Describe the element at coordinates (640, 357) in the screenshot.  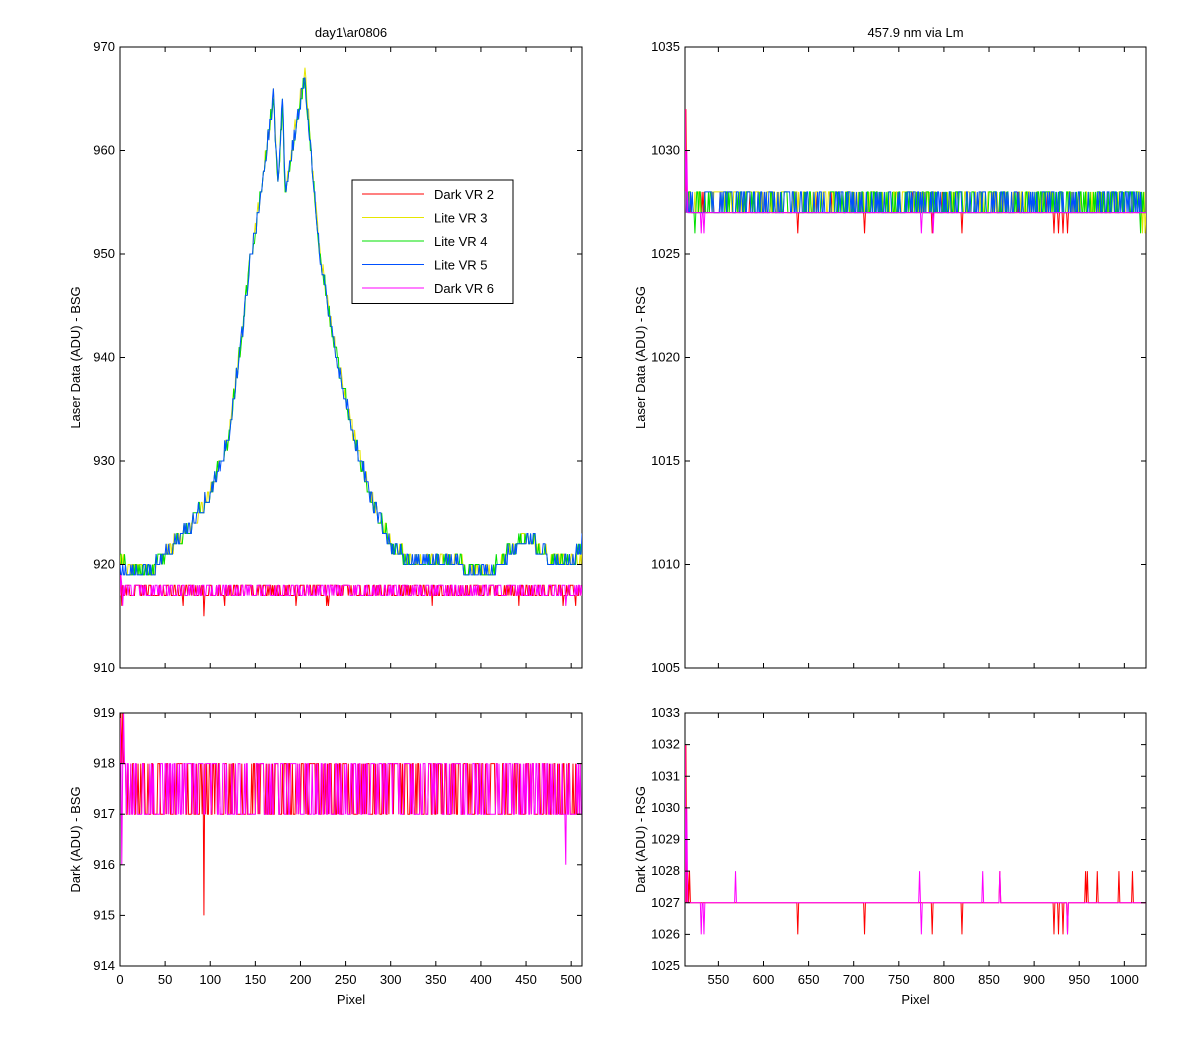
I see `y-axis-label: Laser Data (ADU) - RSG` at that location.